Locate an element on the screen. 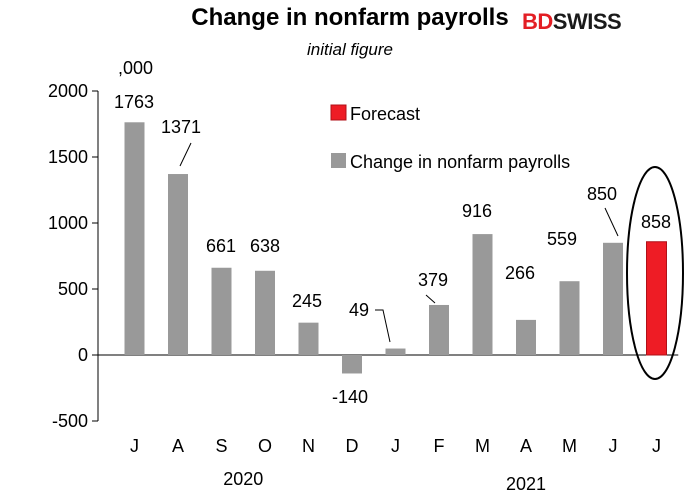 The image size is (700, 503). forecast-bar is located at coordinates (656, 298).